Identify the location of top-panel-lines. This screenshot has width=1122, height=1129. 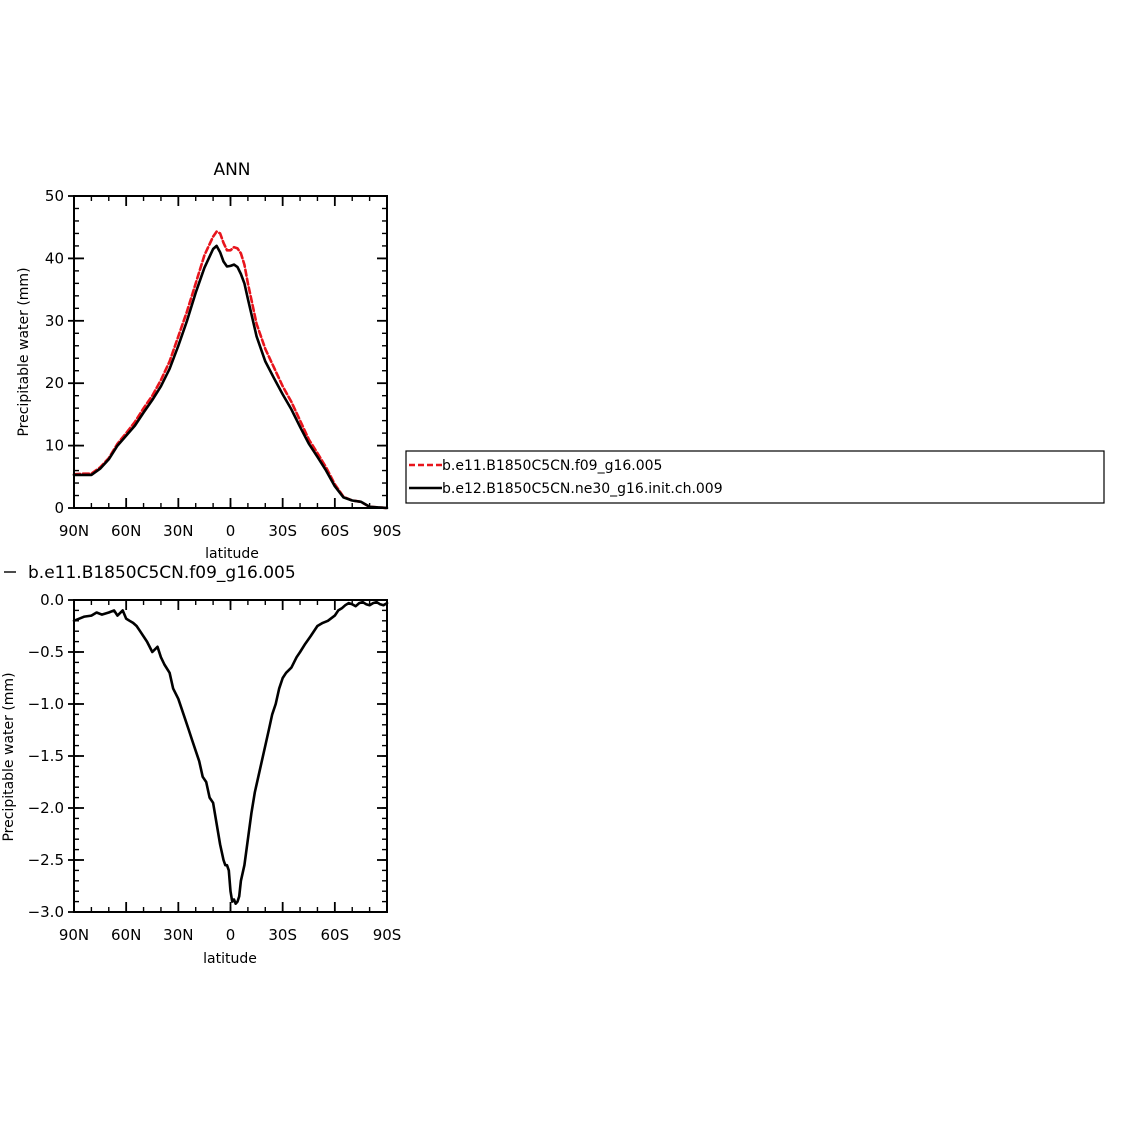
(230, 370).